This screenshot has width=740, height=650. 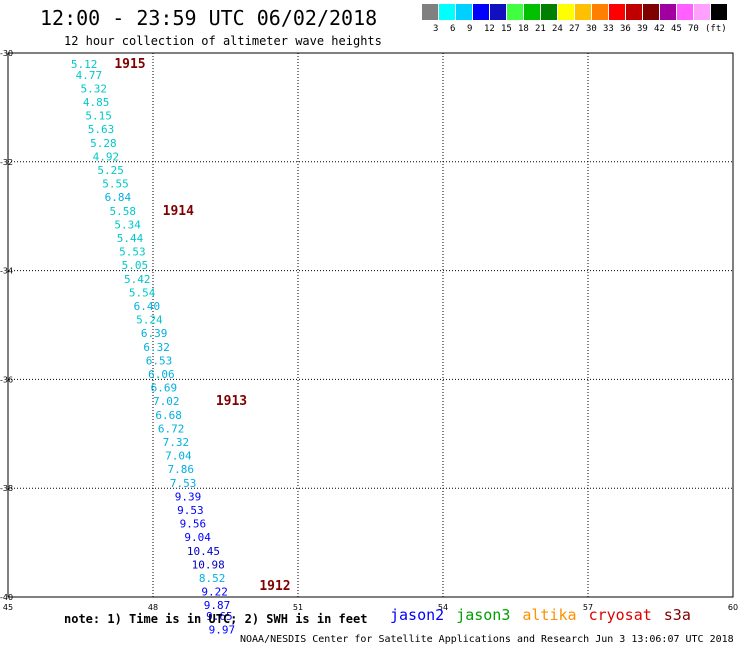 What do you see at coordinates (188, 496) in the screenshot?
I see `wave-height-point: 9.39` at bounding box center [188, 496].